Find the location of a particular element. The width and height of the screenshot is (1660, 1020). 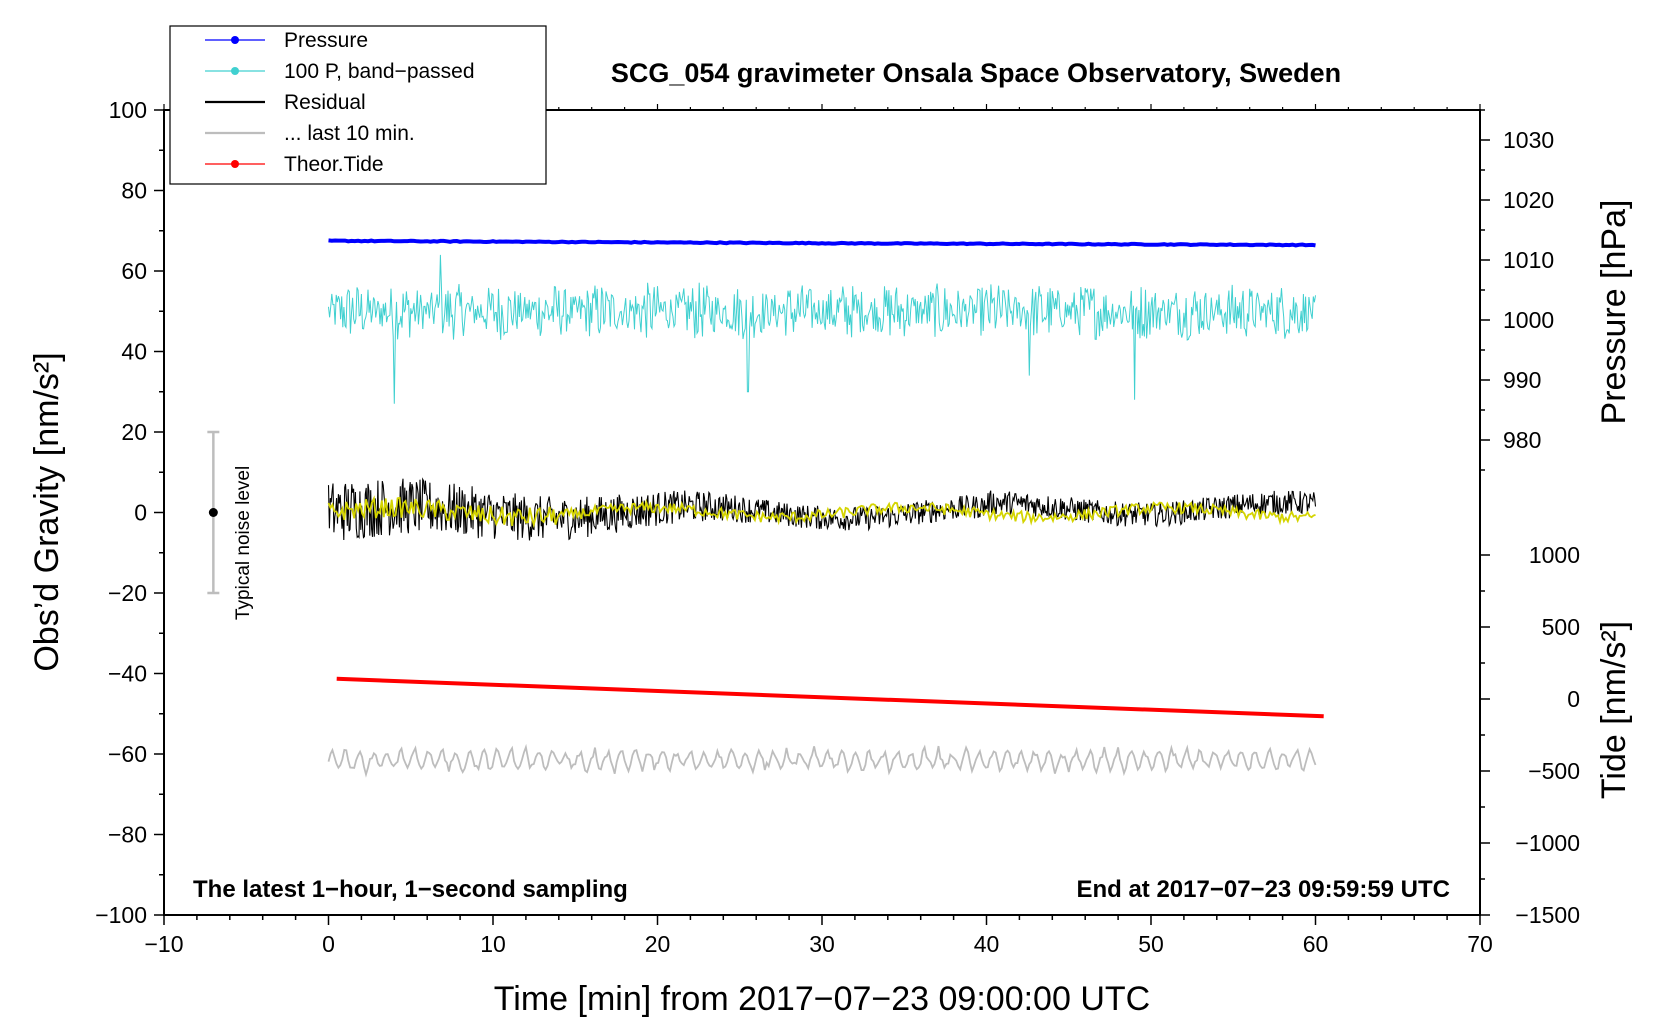

legend-label: Theor.Tide is located at coordinates (334, 164).